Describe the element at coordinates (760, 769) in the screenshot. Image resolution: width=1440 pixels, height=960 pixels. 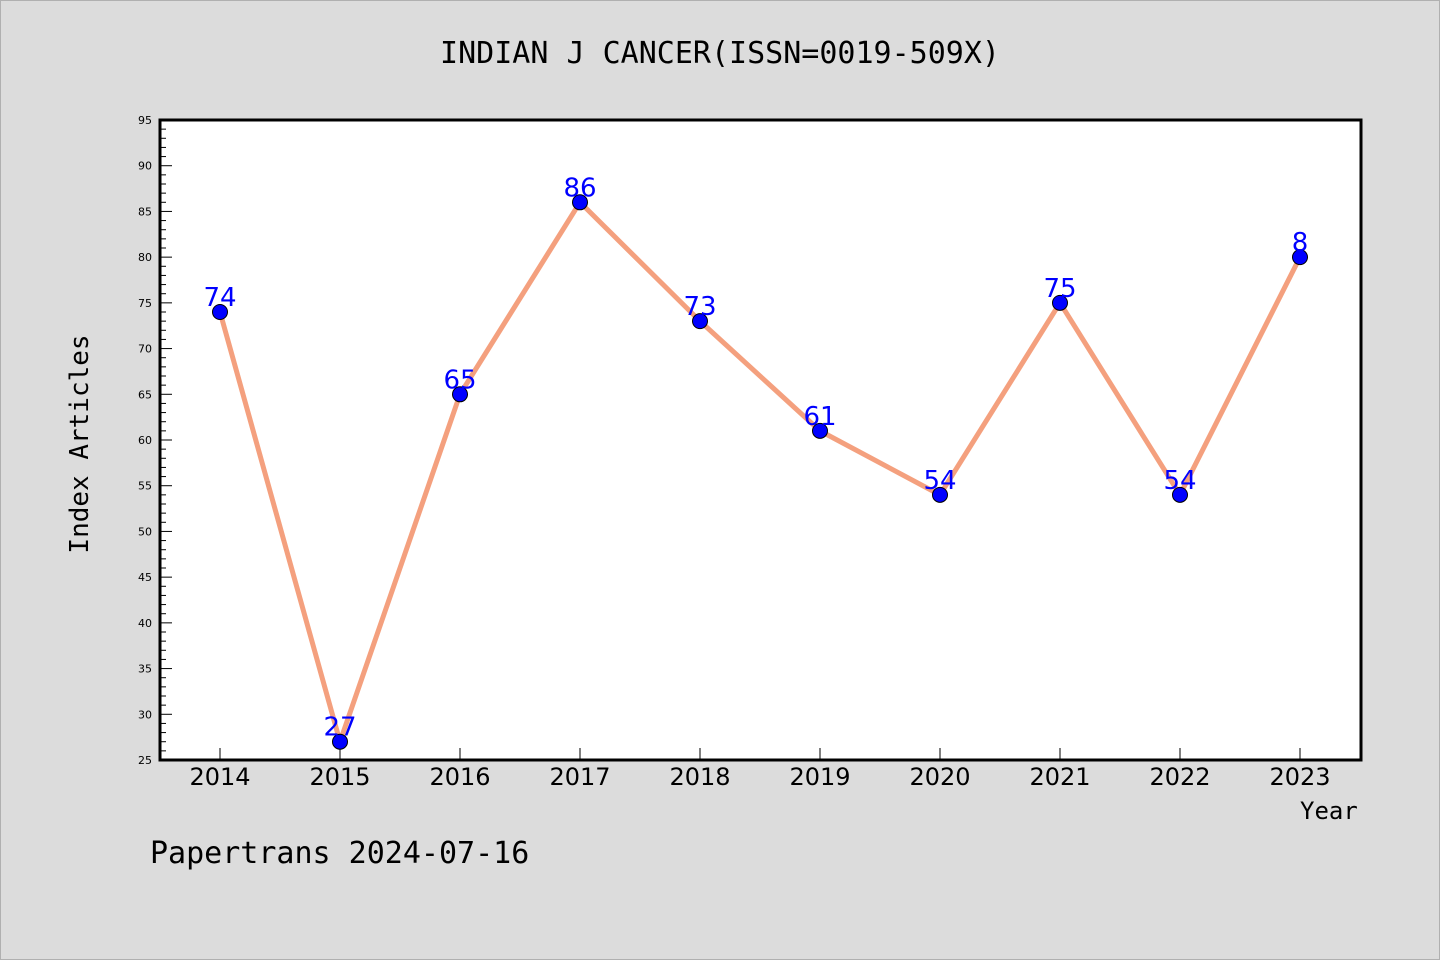
I see `x-axis-ticks: 2014 2015 2016 2017 2018 2019 2020 2021 2022 2023` at that location.